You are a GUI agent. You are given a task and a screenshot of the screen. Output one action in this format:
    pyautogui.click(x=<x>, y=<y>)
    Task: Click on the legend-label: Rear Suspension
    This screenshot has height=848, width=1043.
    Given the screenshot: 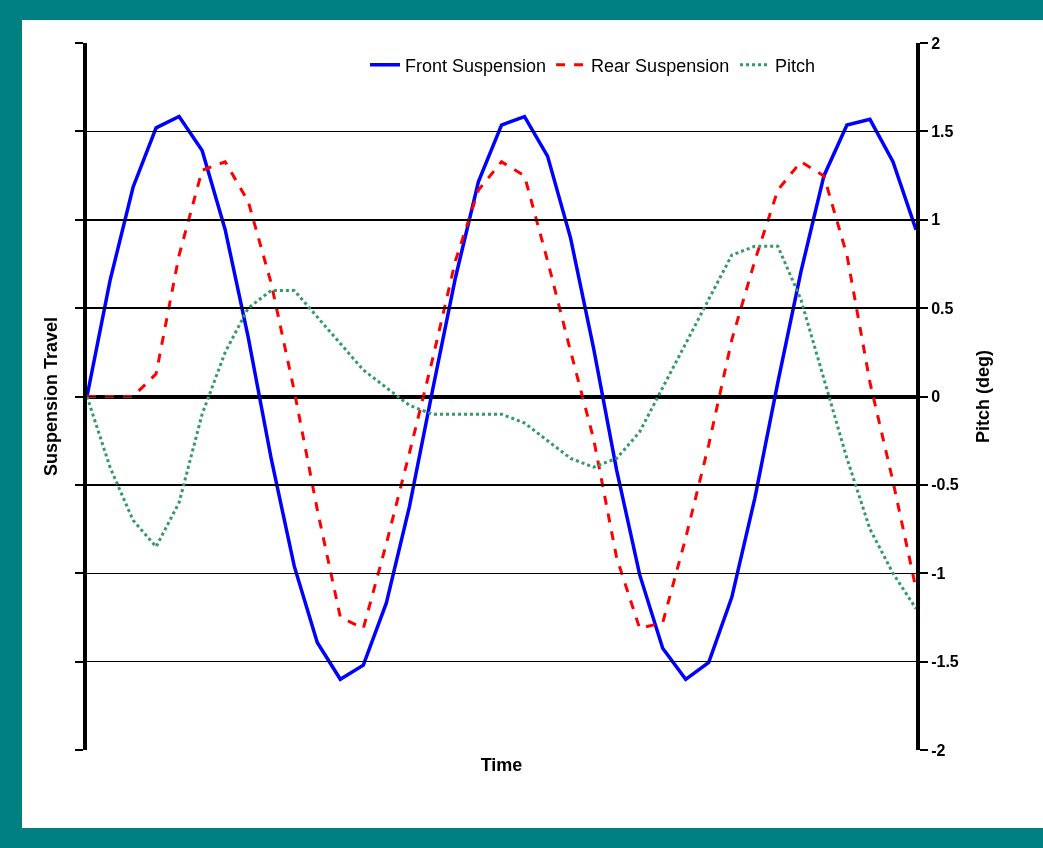 What is the action you would take?
    pyautogui.click(x=660, y=65)
    